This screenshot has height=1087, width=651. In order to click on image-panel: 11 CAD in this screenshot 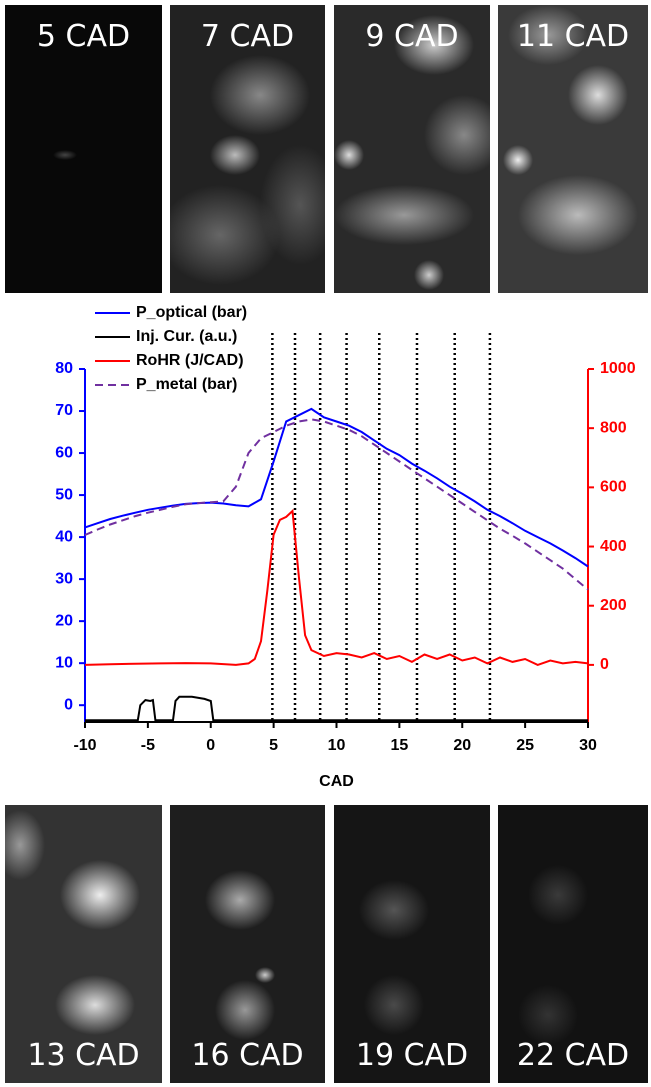, I will do `click(573, 149)`.